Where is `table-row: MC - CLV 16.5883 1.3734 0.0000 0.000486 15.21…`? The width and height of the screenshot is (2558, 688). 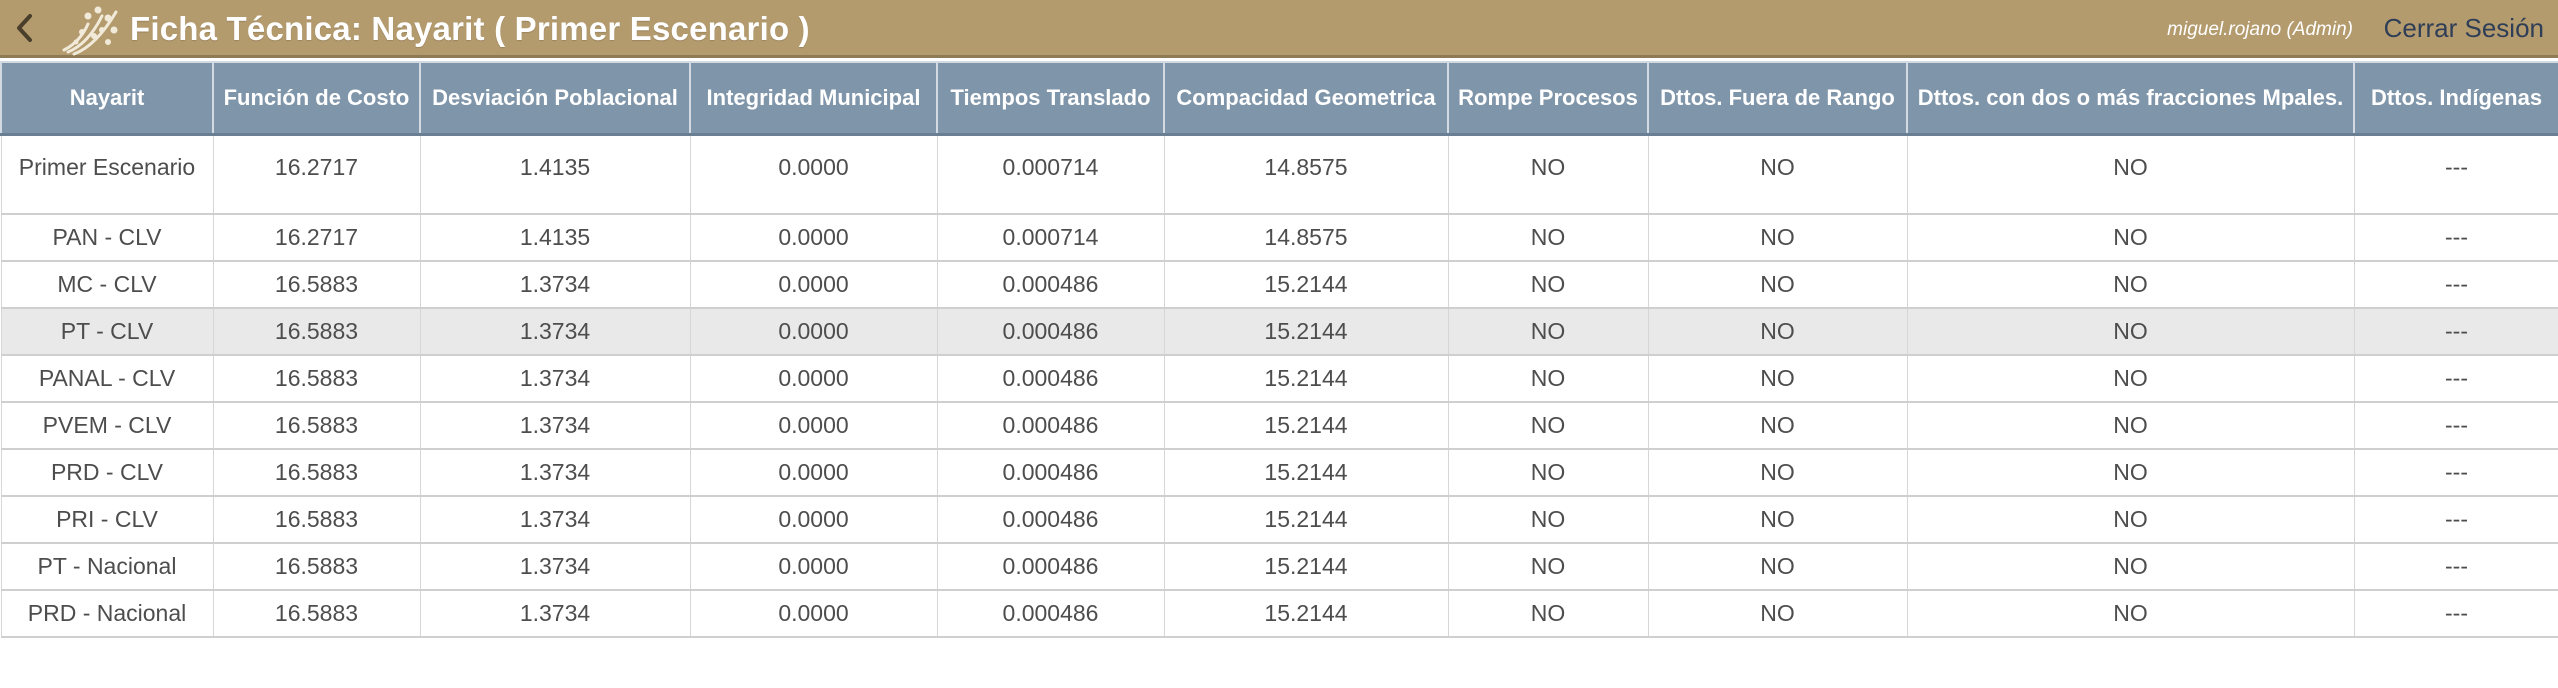
table-row: MC - CLV 16.5883 1.3734 0.0000 0.000486 15.21… is located at coordinates (1279, 285).